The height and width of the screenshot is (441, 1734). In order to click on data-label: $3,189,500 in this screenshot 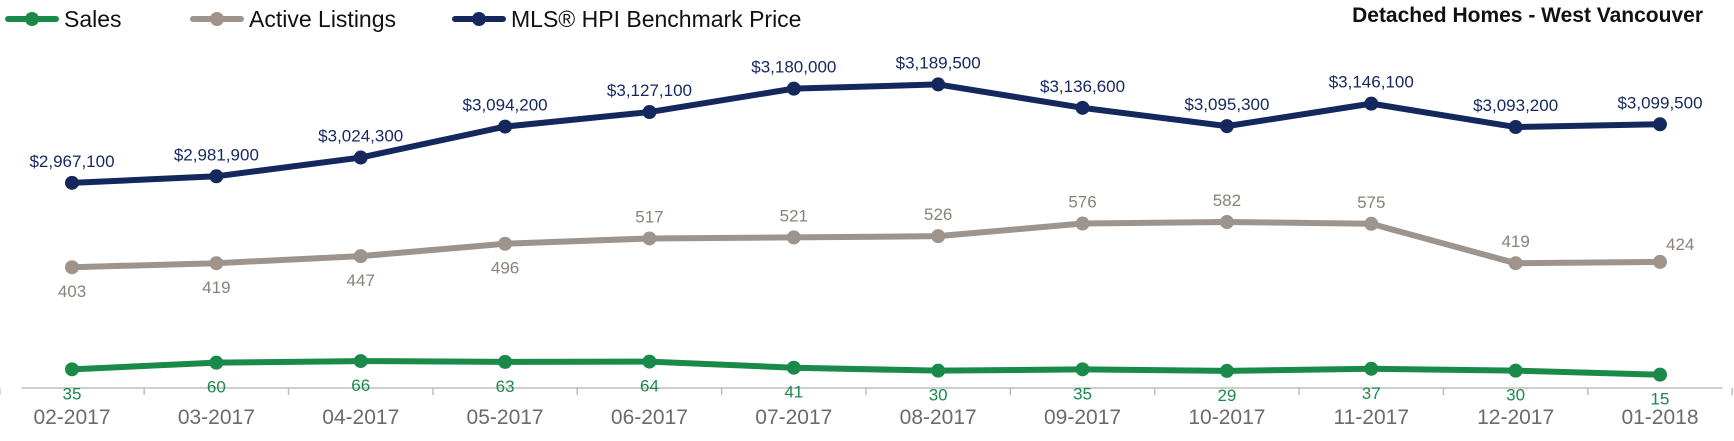, I will do `click(938, 62)`.